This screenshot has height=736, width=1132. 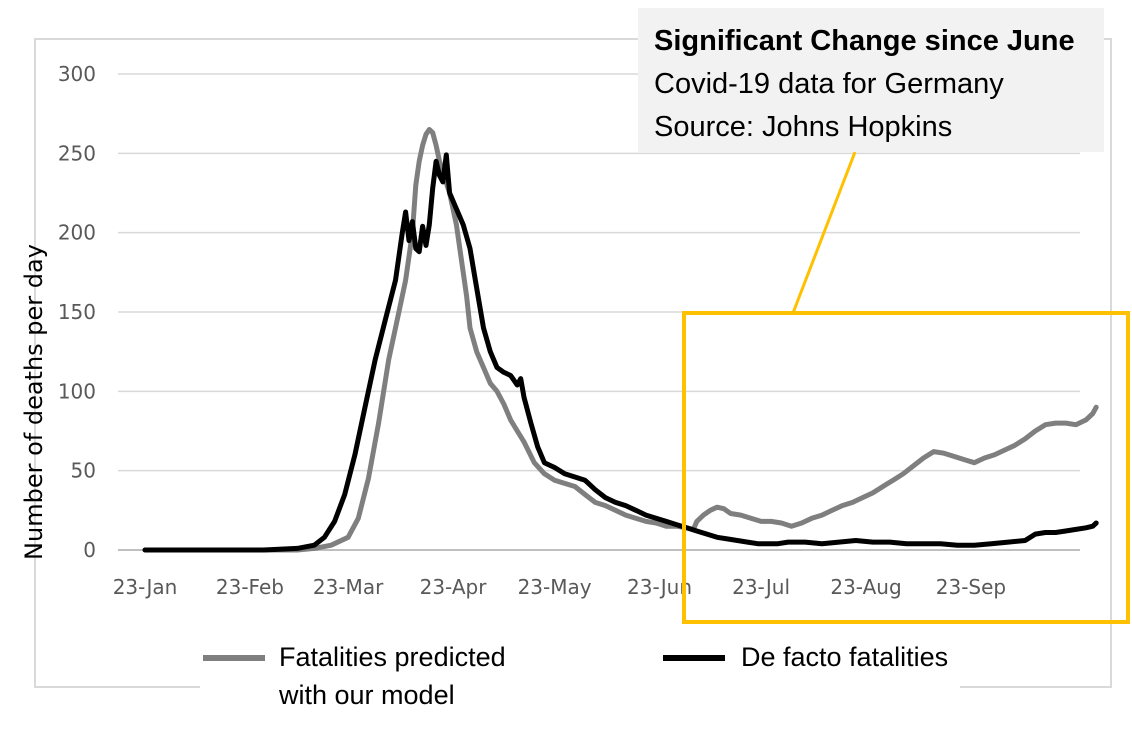 What do you see at coordinates (555, 587) in the screenshot?
I see `x-tick-label: 23-May` at bounding box center [555, 587].